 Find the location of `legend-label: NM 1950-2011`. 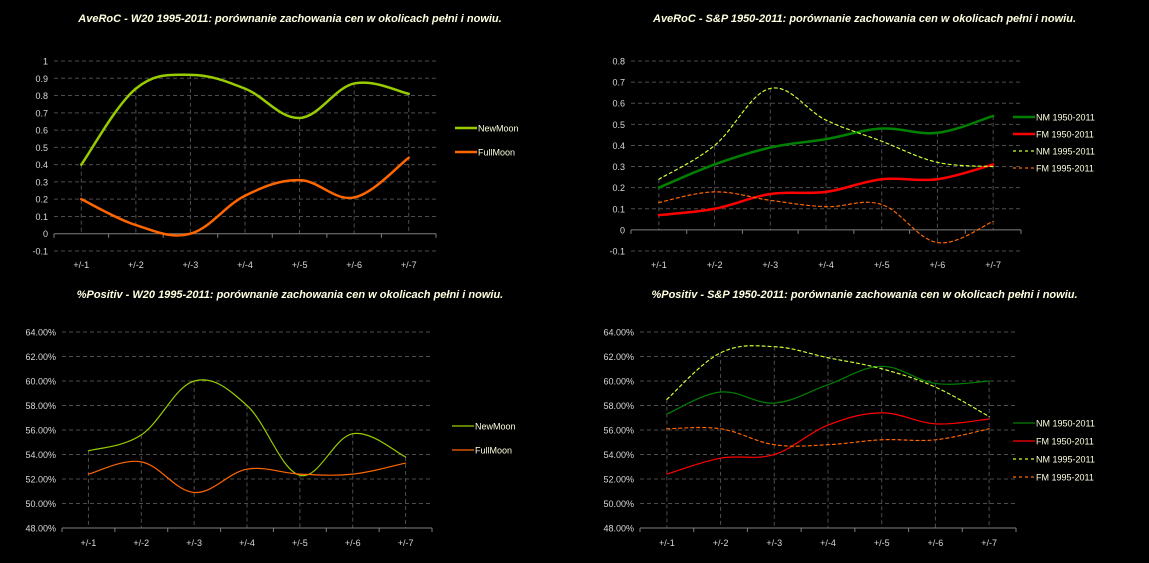

legend-label: NM 1950-2011 is located at coordinates (1065, 424).